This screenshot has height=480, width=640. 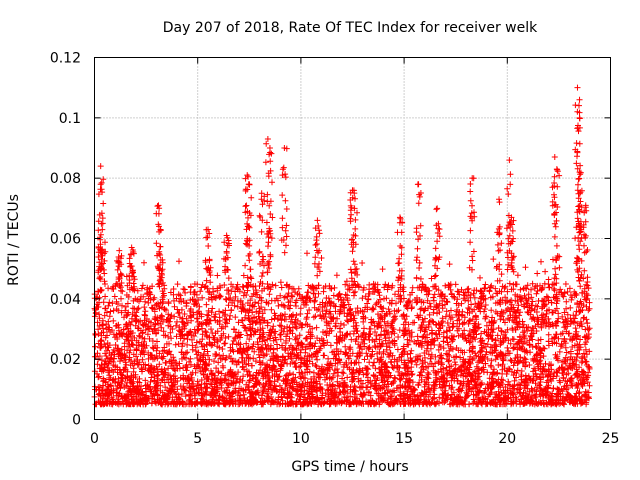 What do you see at coordinates (70, 119) in the screenshot?
I see `y-tick-label: 0.1` at bounding box center [70, 119].